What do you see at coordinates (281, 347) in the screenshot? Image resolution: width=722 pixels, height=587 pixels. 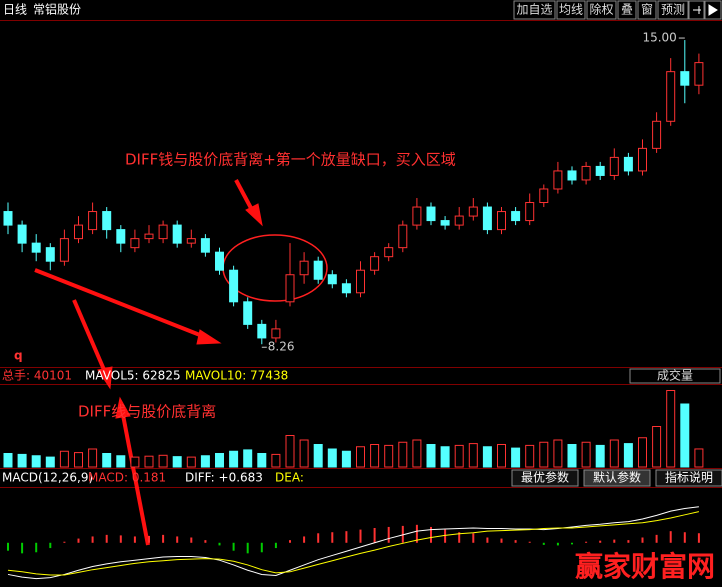 I see `min-label: 8.26` at bounding box center [281, 347].